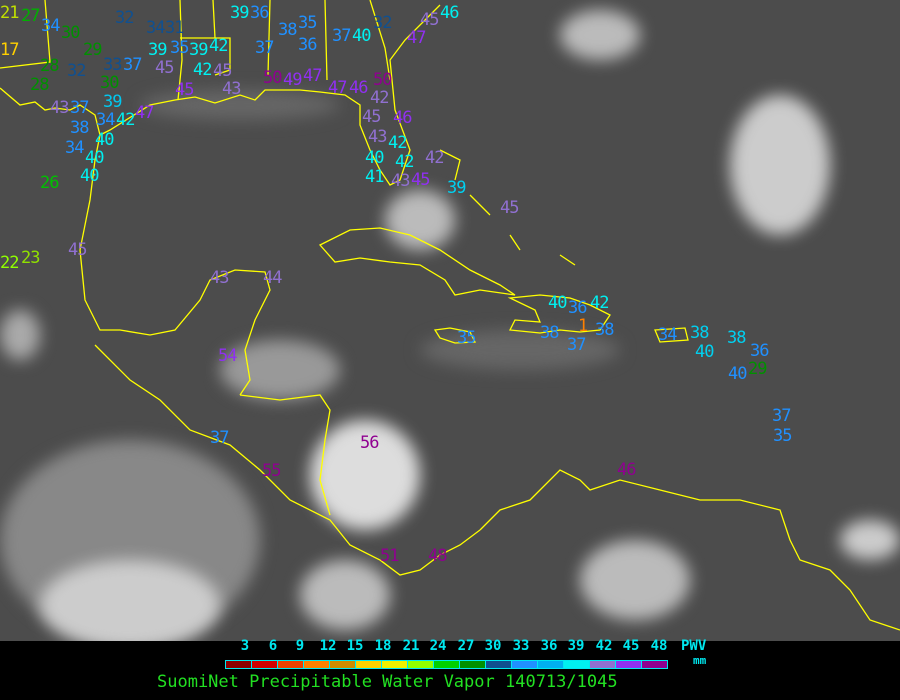 This screenshot has width=900, height=700. I want to click on station-value: 55, so click(272, 471).